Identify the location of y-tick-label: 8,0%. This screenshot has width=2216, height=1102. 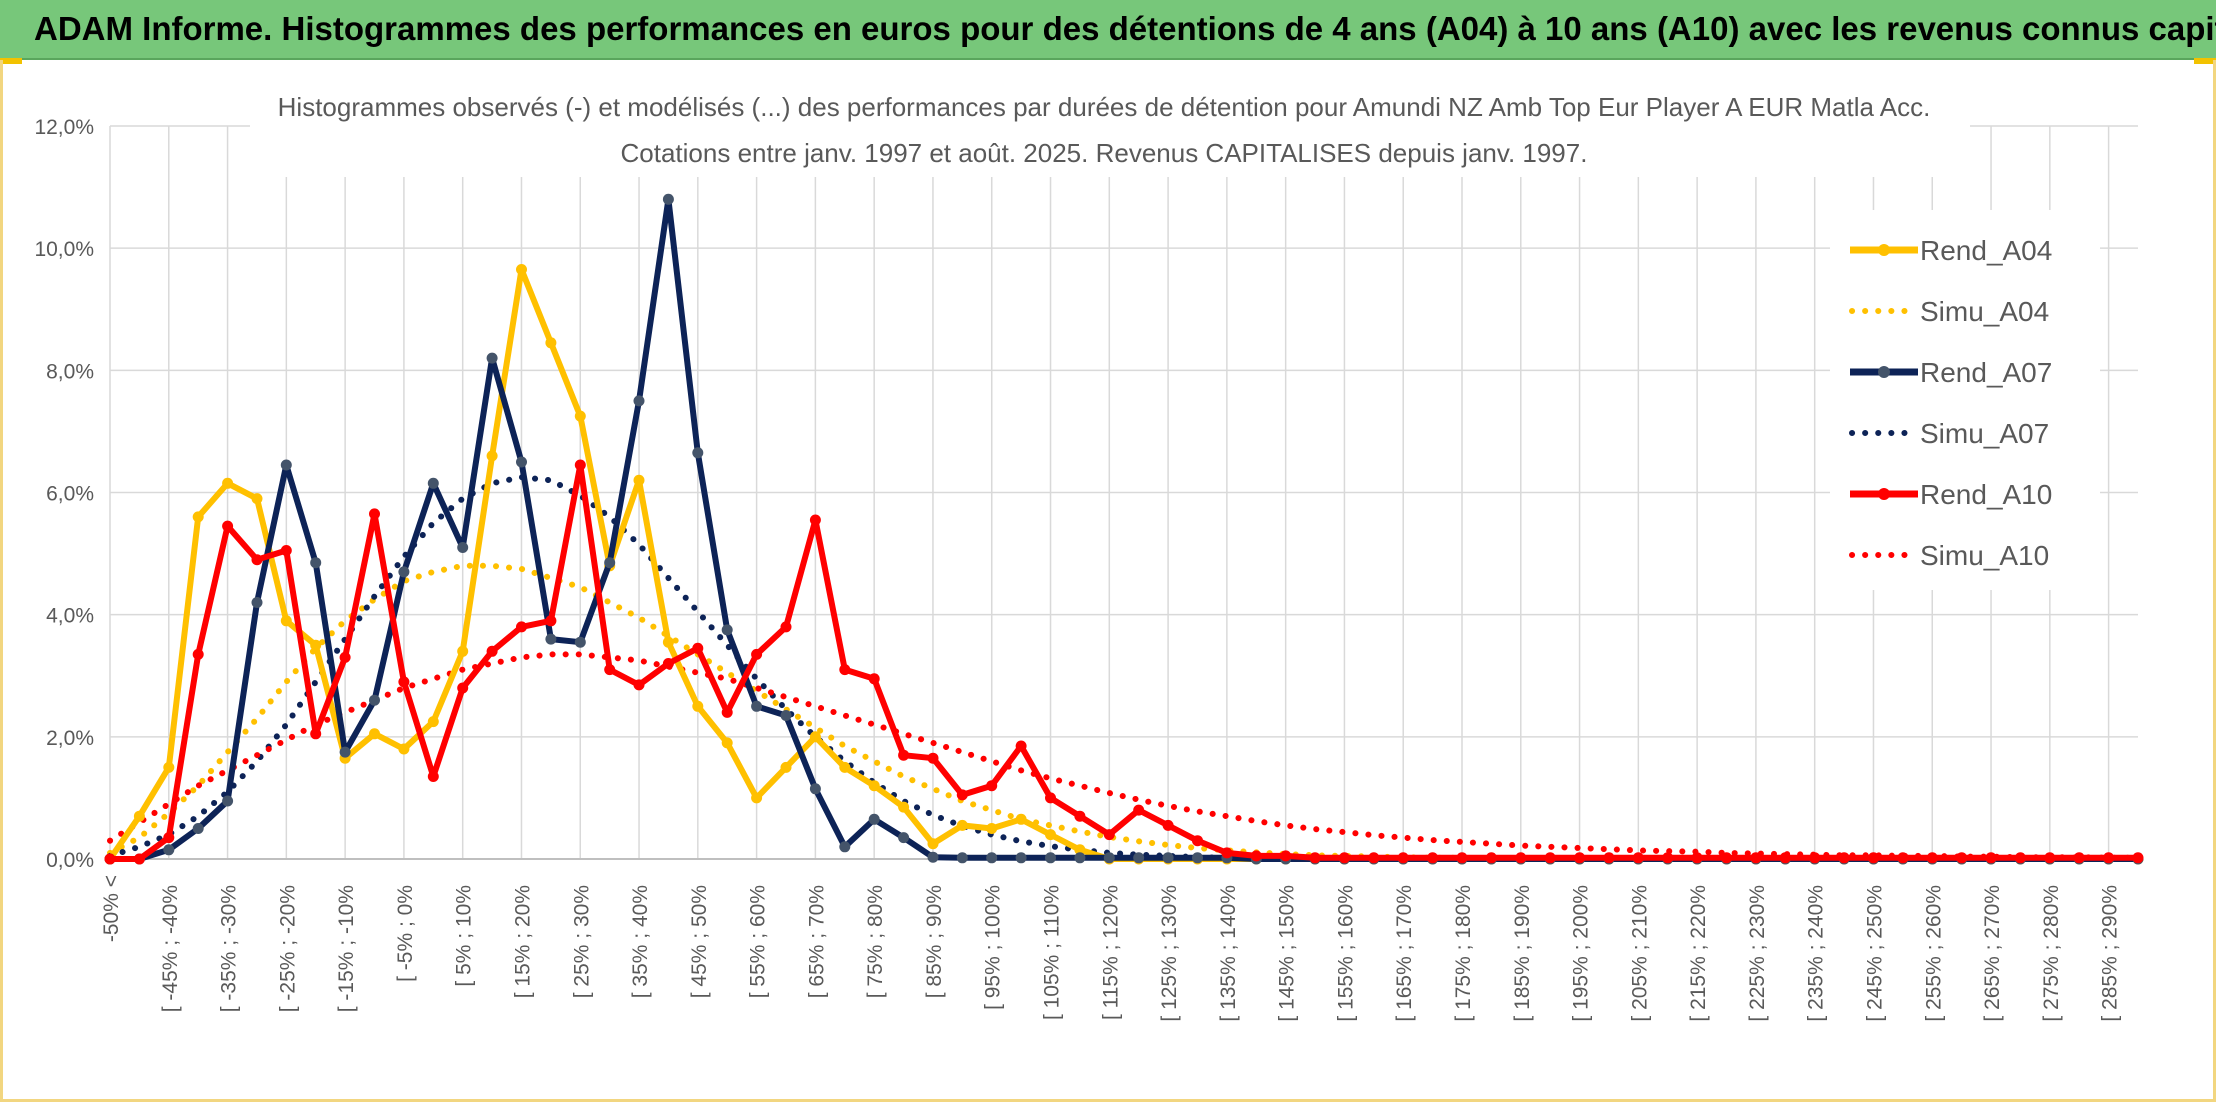
(70, 371).